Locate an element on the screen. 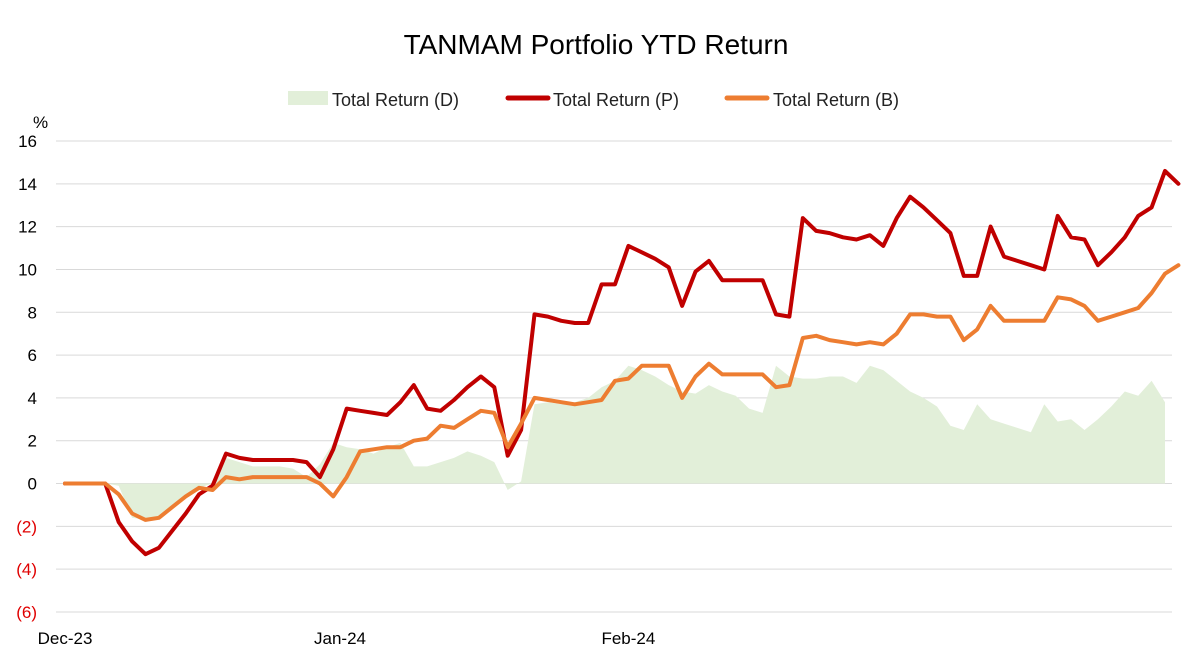 Image resolution: width=1193 pixels, height=663 pixels. x-tick-label: Dec-23 is located at coordinates (65, 638).